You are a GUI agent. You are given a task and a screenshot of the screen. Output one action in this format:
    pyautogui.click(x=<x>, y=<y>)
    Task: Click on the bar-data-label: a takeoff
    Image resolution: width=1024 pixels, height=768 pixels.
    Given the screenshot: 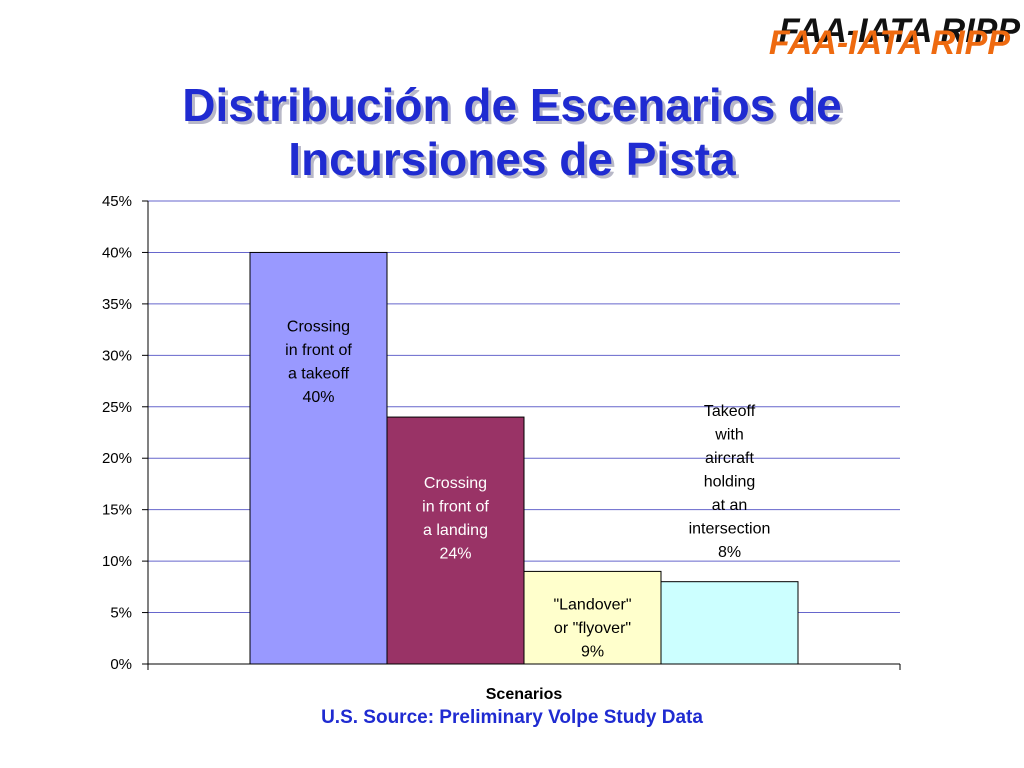 What is the action you would take?
    pyautogui.click(x=319, y=373)
    